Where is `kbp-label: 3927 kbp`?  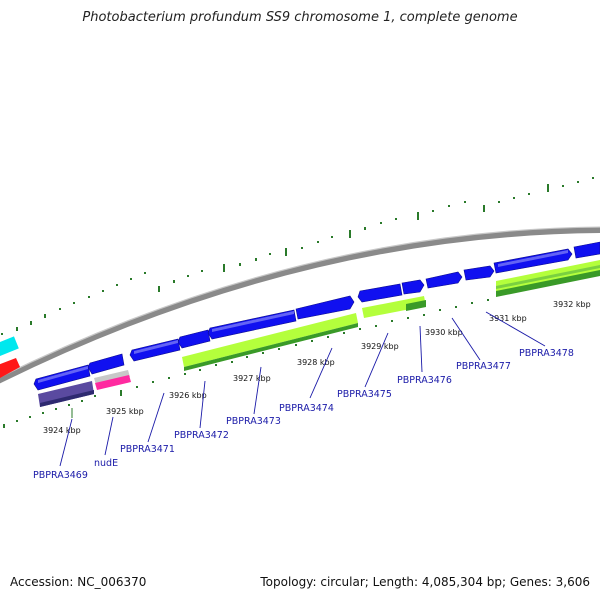 kbp-label: 3927 kbp is located at coordinates (252, 378).